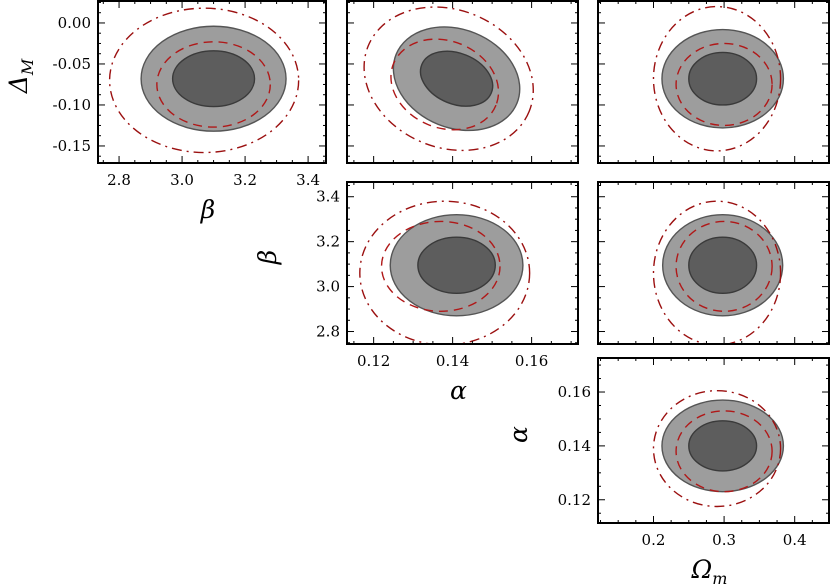 This screenshot has height=586, width=830. I want to click on x-tick-label: 3.2, so click(245, 180).